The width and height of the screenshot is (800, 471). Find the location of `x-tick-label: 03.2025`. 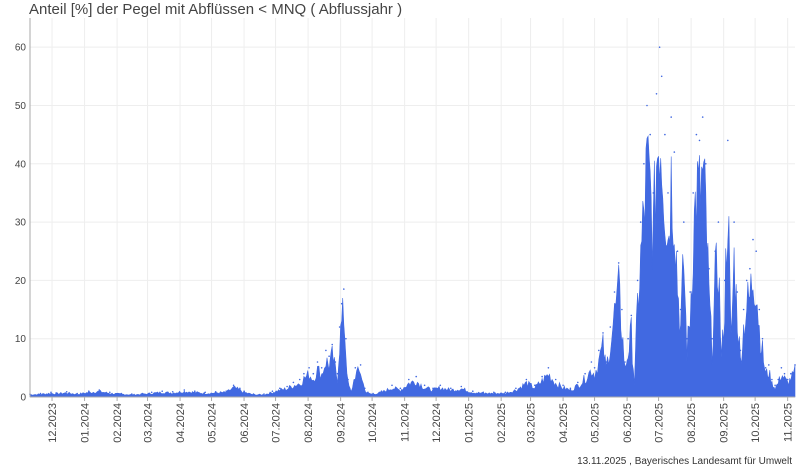

x-tick-label: 03.2025 is located at coordinates (532, 423).